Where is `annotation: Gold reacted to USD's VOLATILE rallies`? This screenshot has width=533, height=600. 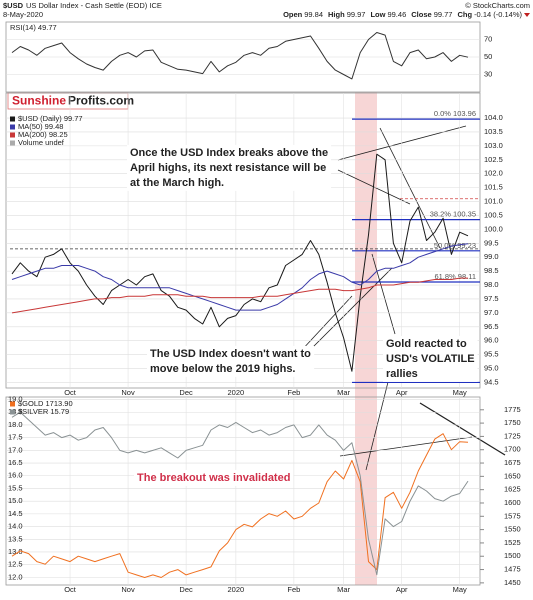 annotation: Gold reacted to USD's VOLATILE rallies is located at coordinates (430, 358).